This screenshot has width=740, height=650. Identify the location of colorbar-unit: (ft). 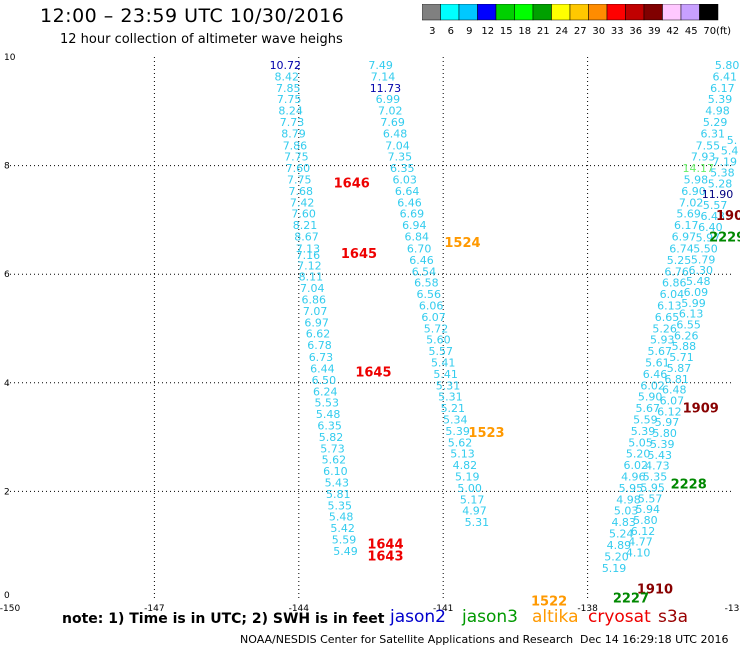
(723, 31).